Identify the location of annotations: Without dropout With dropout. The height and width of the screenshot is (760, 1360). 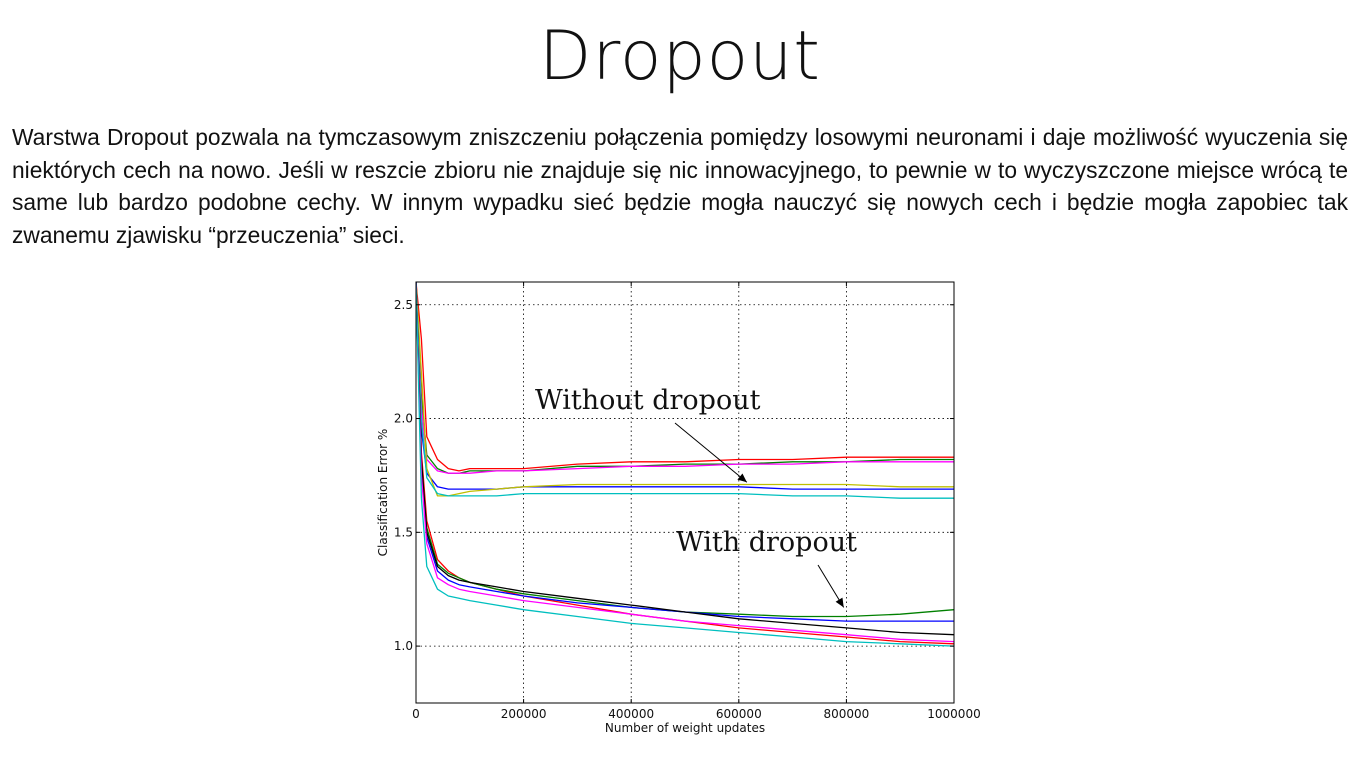
(696, 496).